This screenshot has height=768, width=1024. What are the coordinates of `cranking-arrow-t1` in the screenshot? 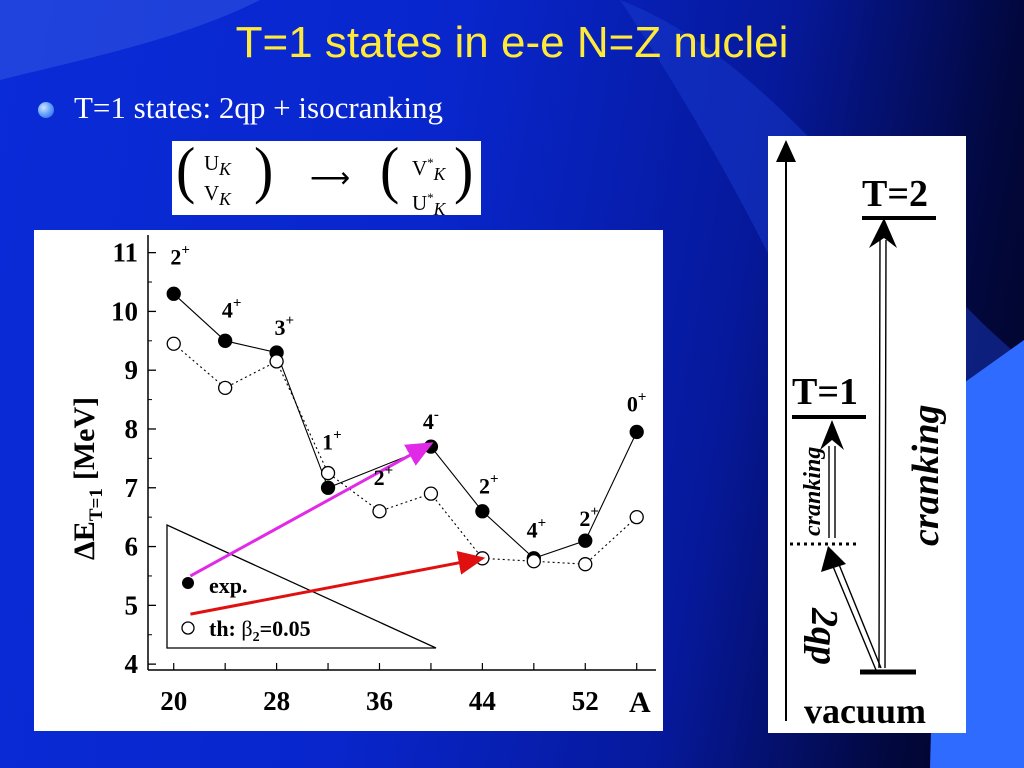 It's located at (832, 492).